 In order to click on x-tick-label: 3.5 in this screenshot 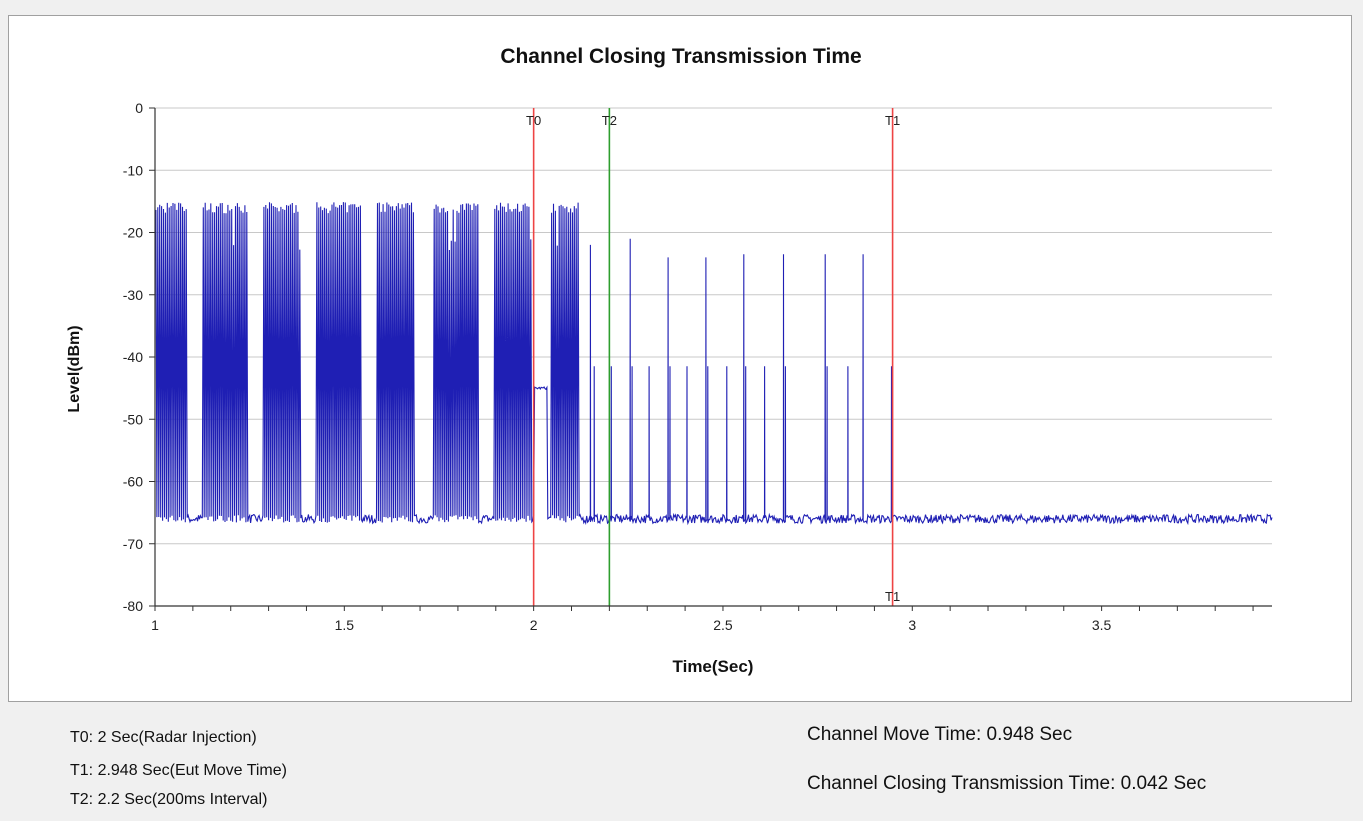, I will do `click(1102, 625)`.